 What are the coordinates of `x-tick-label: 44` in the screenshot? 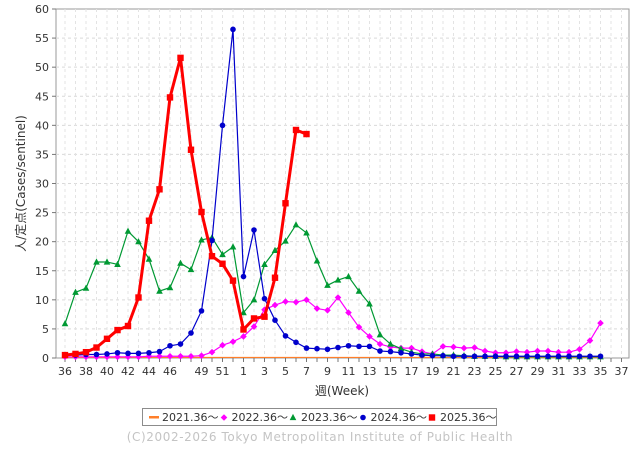 It's located at (149, 371).